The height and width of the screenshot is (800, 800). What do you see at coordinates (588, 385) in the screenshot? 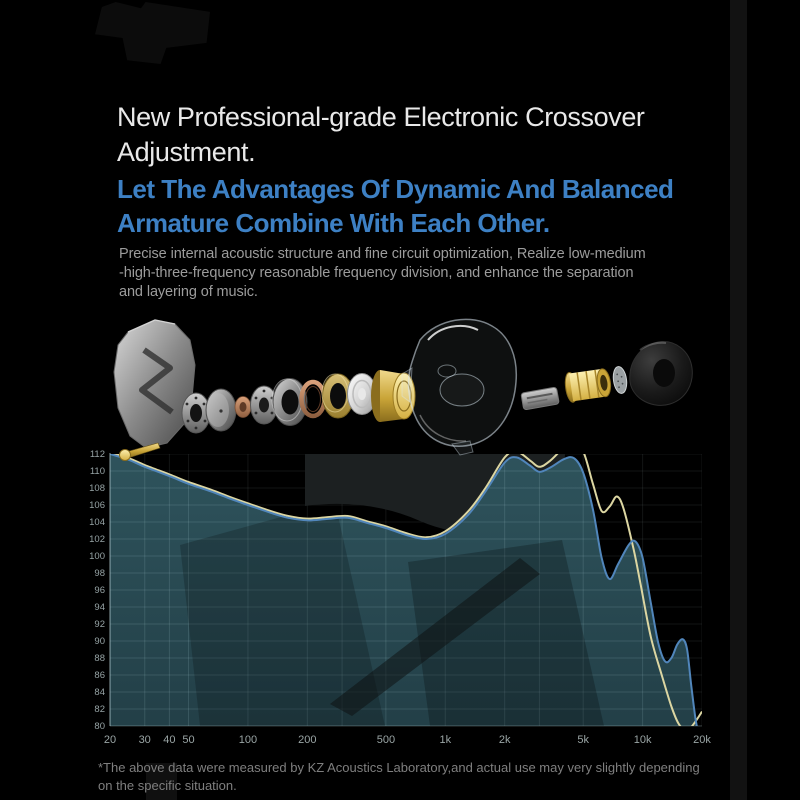
I see `gold-nozzle` at bounding box center [588, 385].